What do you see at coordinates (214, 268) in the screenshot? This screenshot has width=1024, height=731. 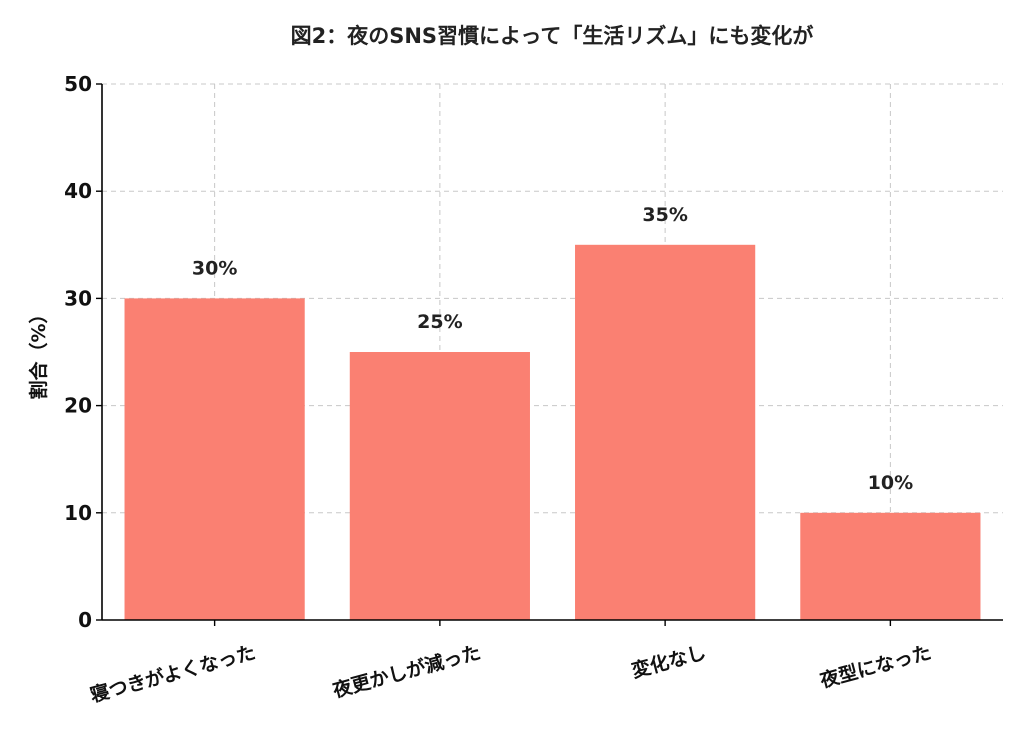 I see `data-label: 30%` at bounding box center [214, 268].